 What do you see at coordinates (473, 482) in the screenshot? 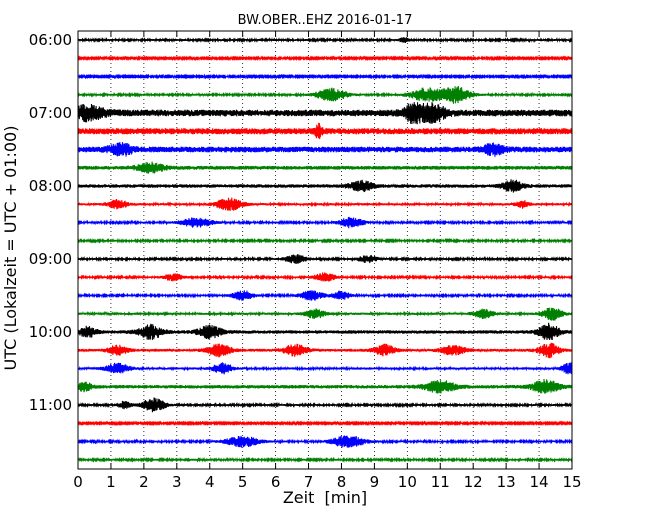
I see `x-tick-label-12: 12` at bounding box center [473, 482].